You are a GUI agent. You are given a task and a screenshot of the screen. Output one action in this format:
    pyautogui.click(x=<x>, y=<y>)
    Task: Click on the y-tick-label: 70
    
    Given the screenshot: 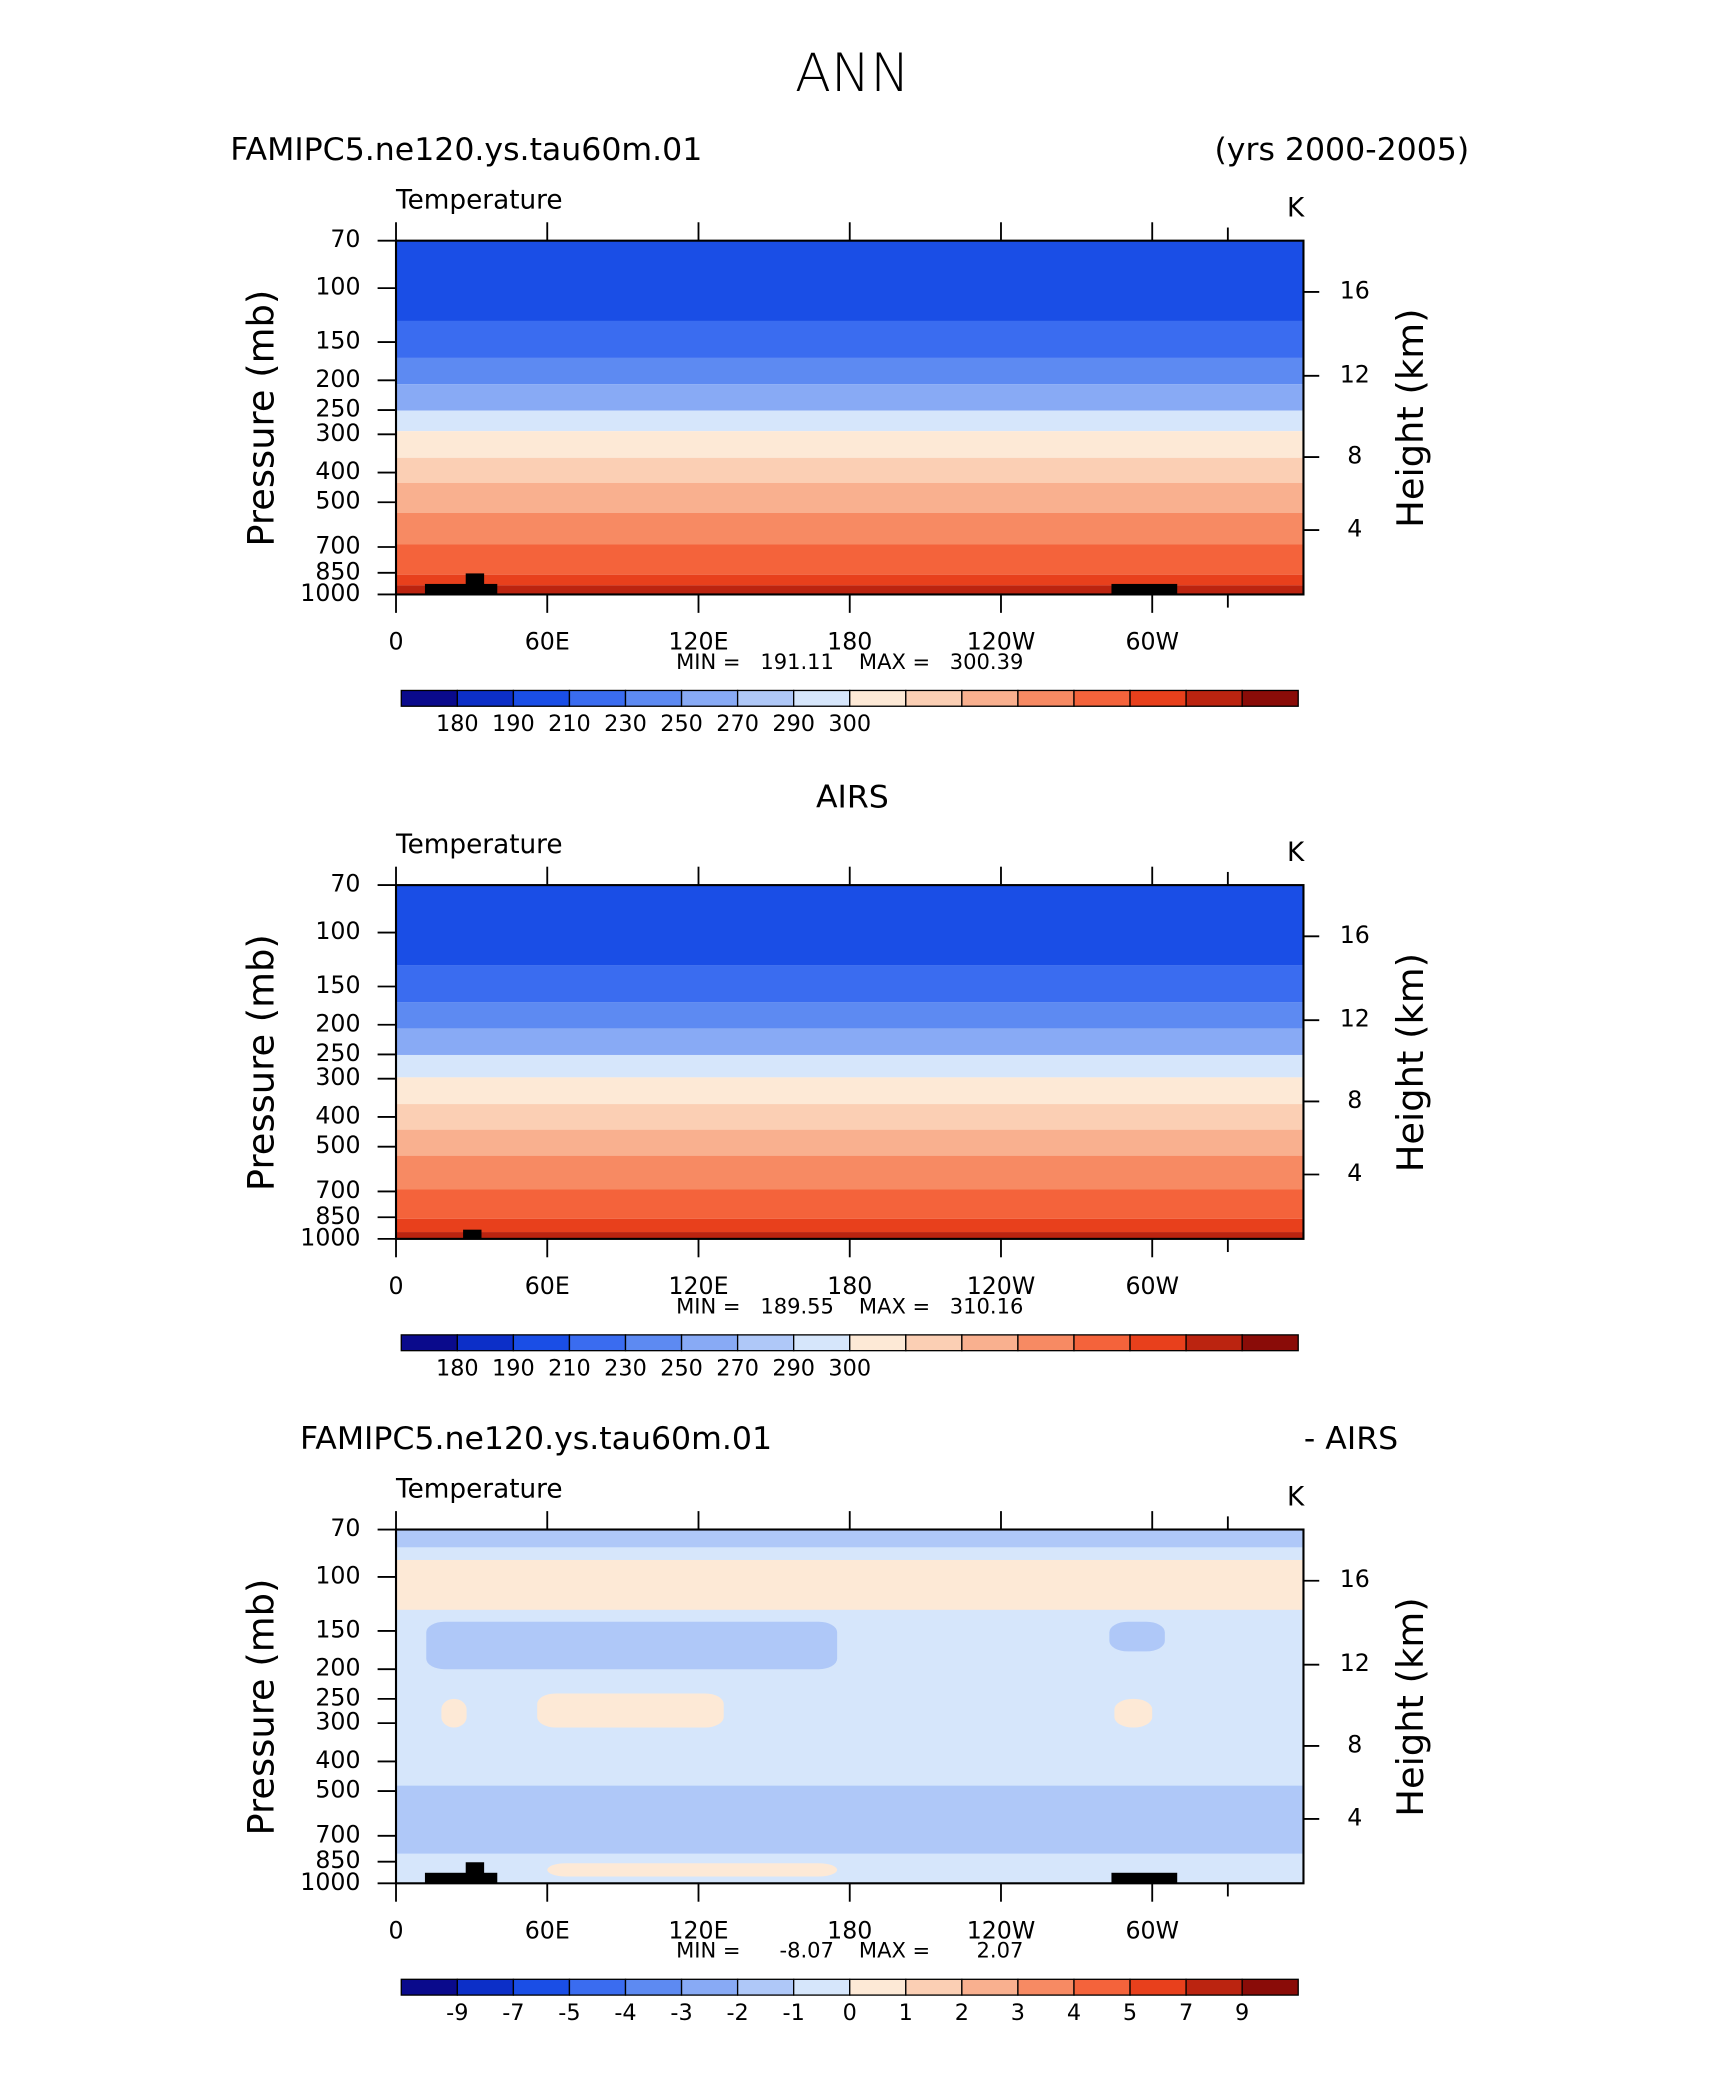 What is the action you would take?
    pyautogui.click(x=345, y=239)
    